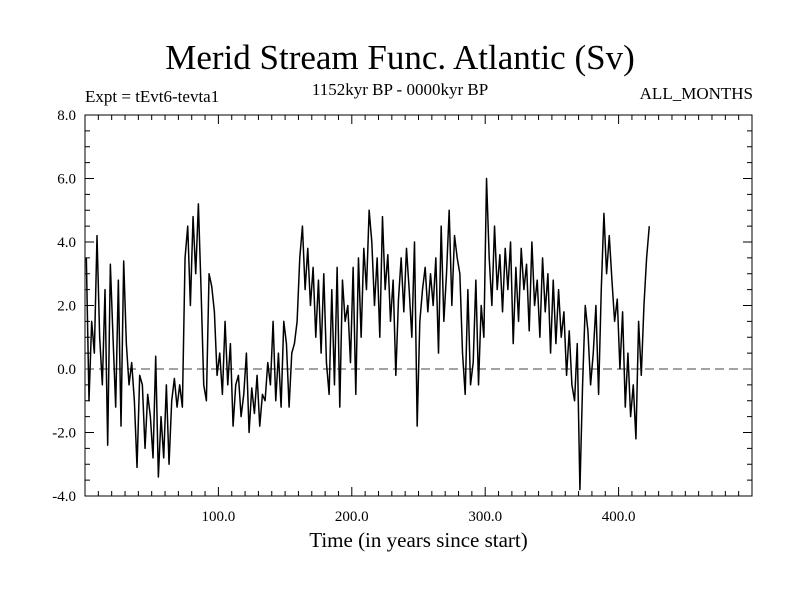 This screenshot has height=600, width=800. What do you see at coordinates (64, 497) in the screenshot?
I see `y-tick-label: -4.0` at bounding box center [64, 497].